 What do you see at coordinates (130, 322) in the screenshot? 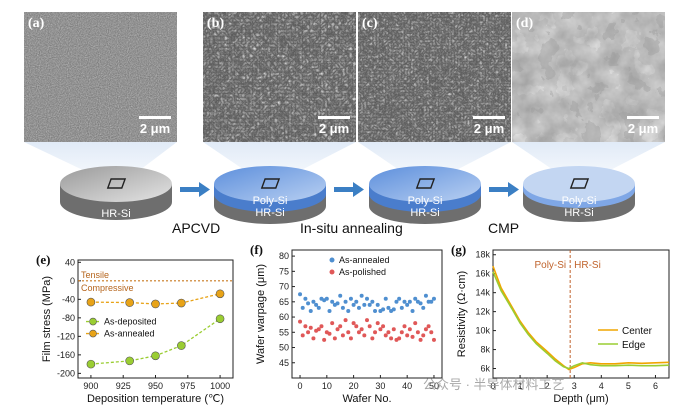
I see `legend-label: As-deposited` at bounding box center [130, 322].